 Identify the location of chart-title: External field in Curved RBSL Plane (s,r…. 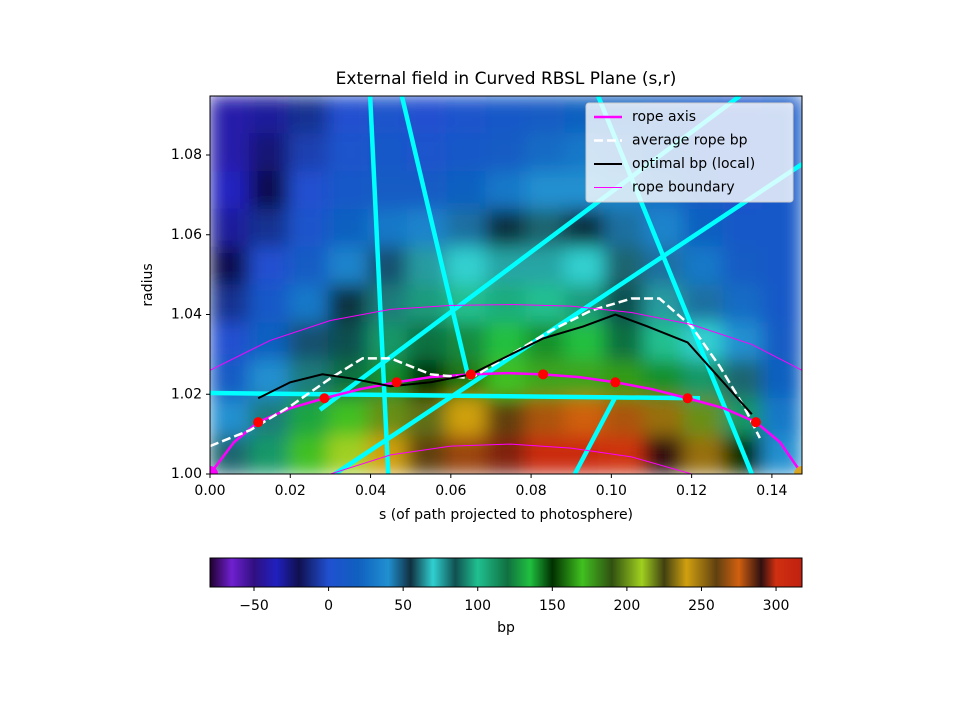
(506, 79).